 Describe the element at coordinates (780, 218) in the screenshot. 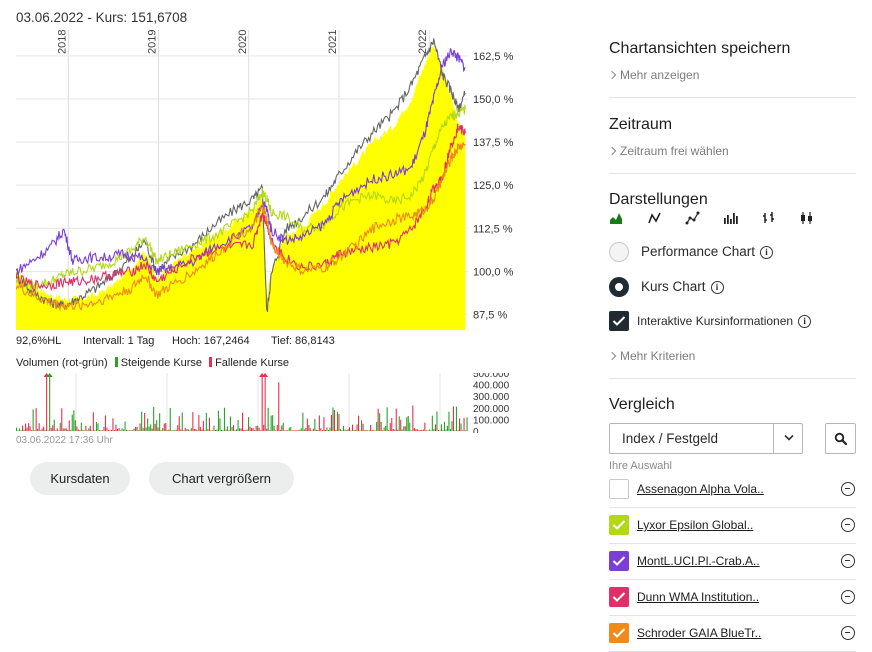

I see `ohlc-chart-icon` at that location.